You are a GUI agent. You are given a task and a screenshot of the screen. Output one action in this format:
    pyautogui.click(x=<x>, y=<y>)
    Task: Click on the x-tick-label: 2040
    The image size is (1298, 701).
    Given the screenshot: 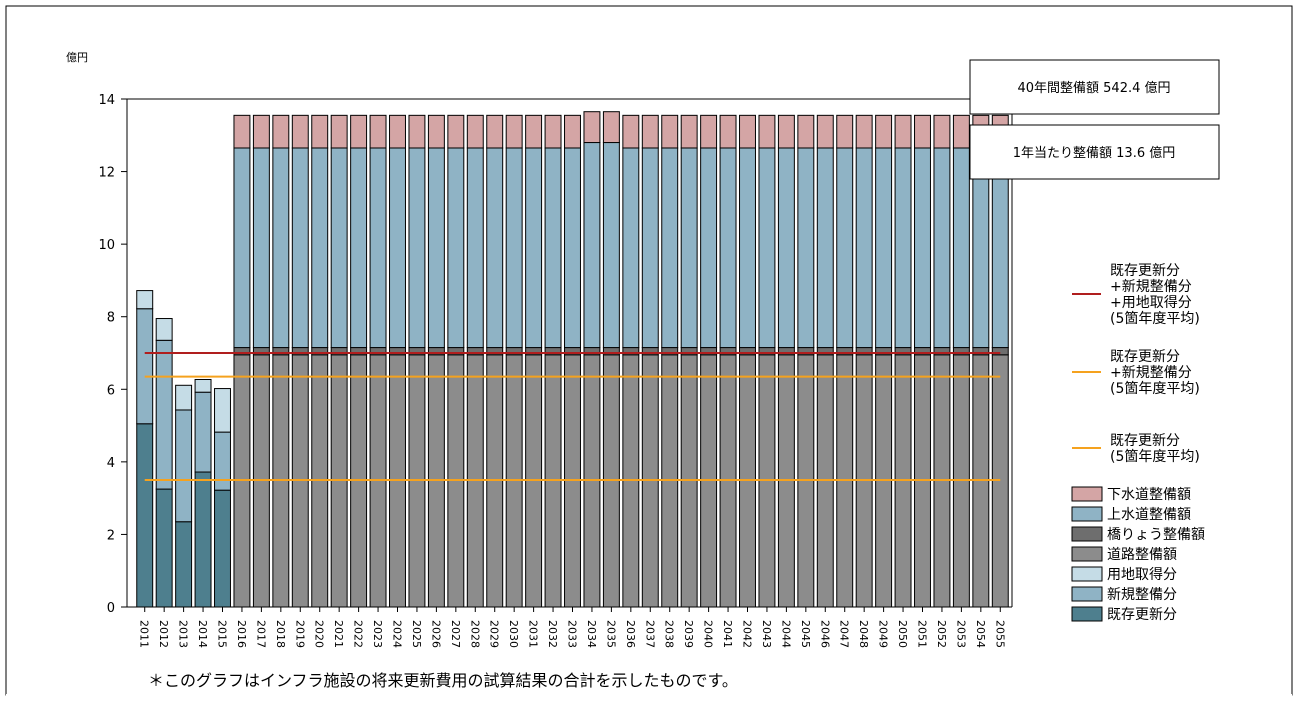 What is the action you would take?
    pyautogui.click(x=708, y=634)
    